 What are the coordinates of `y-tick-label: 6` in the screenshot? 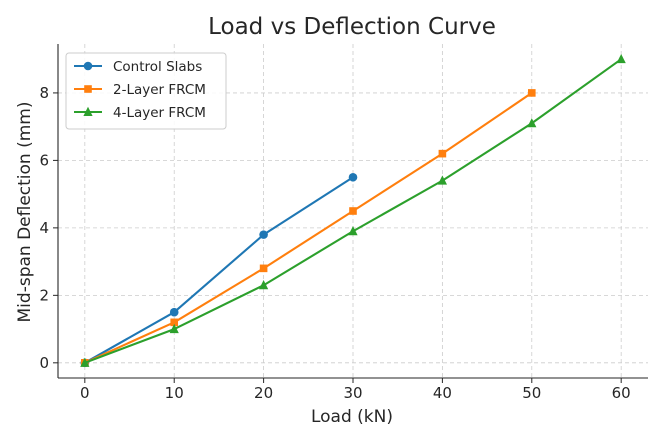 It's located at (44, 160).